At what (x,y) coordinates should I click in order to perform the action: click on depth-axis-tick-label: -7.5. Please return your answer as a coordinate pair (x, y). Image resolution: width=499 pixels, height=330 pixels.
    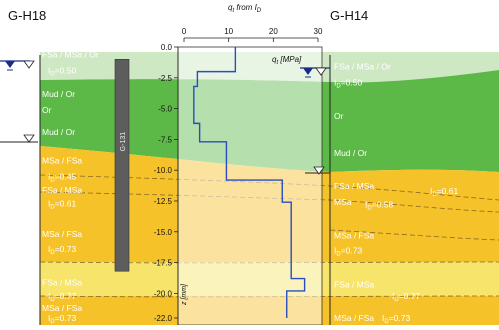
    Looking at the image, I should click on (165, 139).